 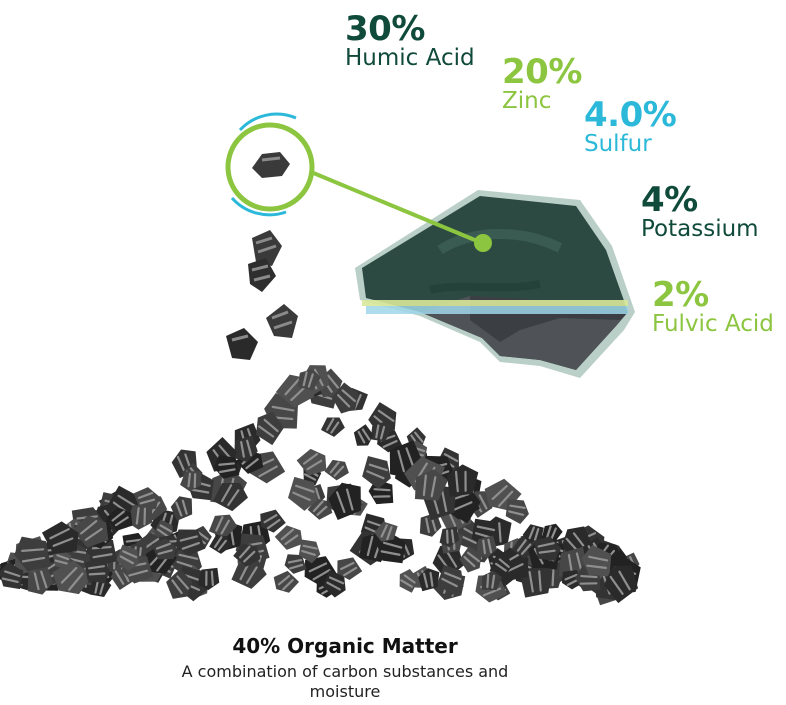 I want to click on component-potassium: 4% Potassium, so click(x=700, y=212).